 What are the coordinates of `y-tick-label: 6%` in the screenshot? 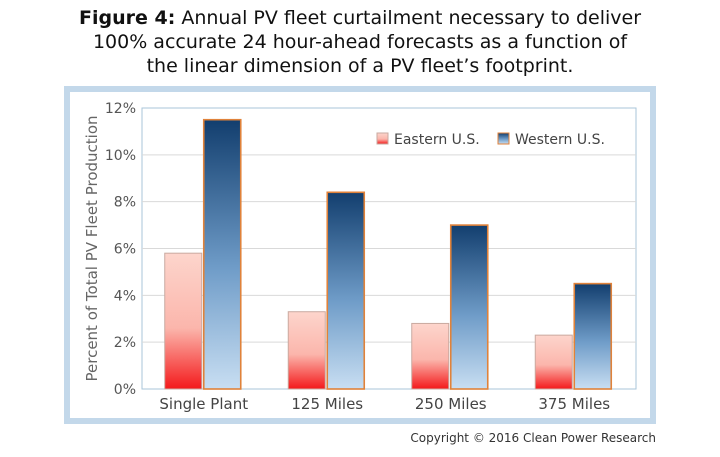 It's located at (125, 250).